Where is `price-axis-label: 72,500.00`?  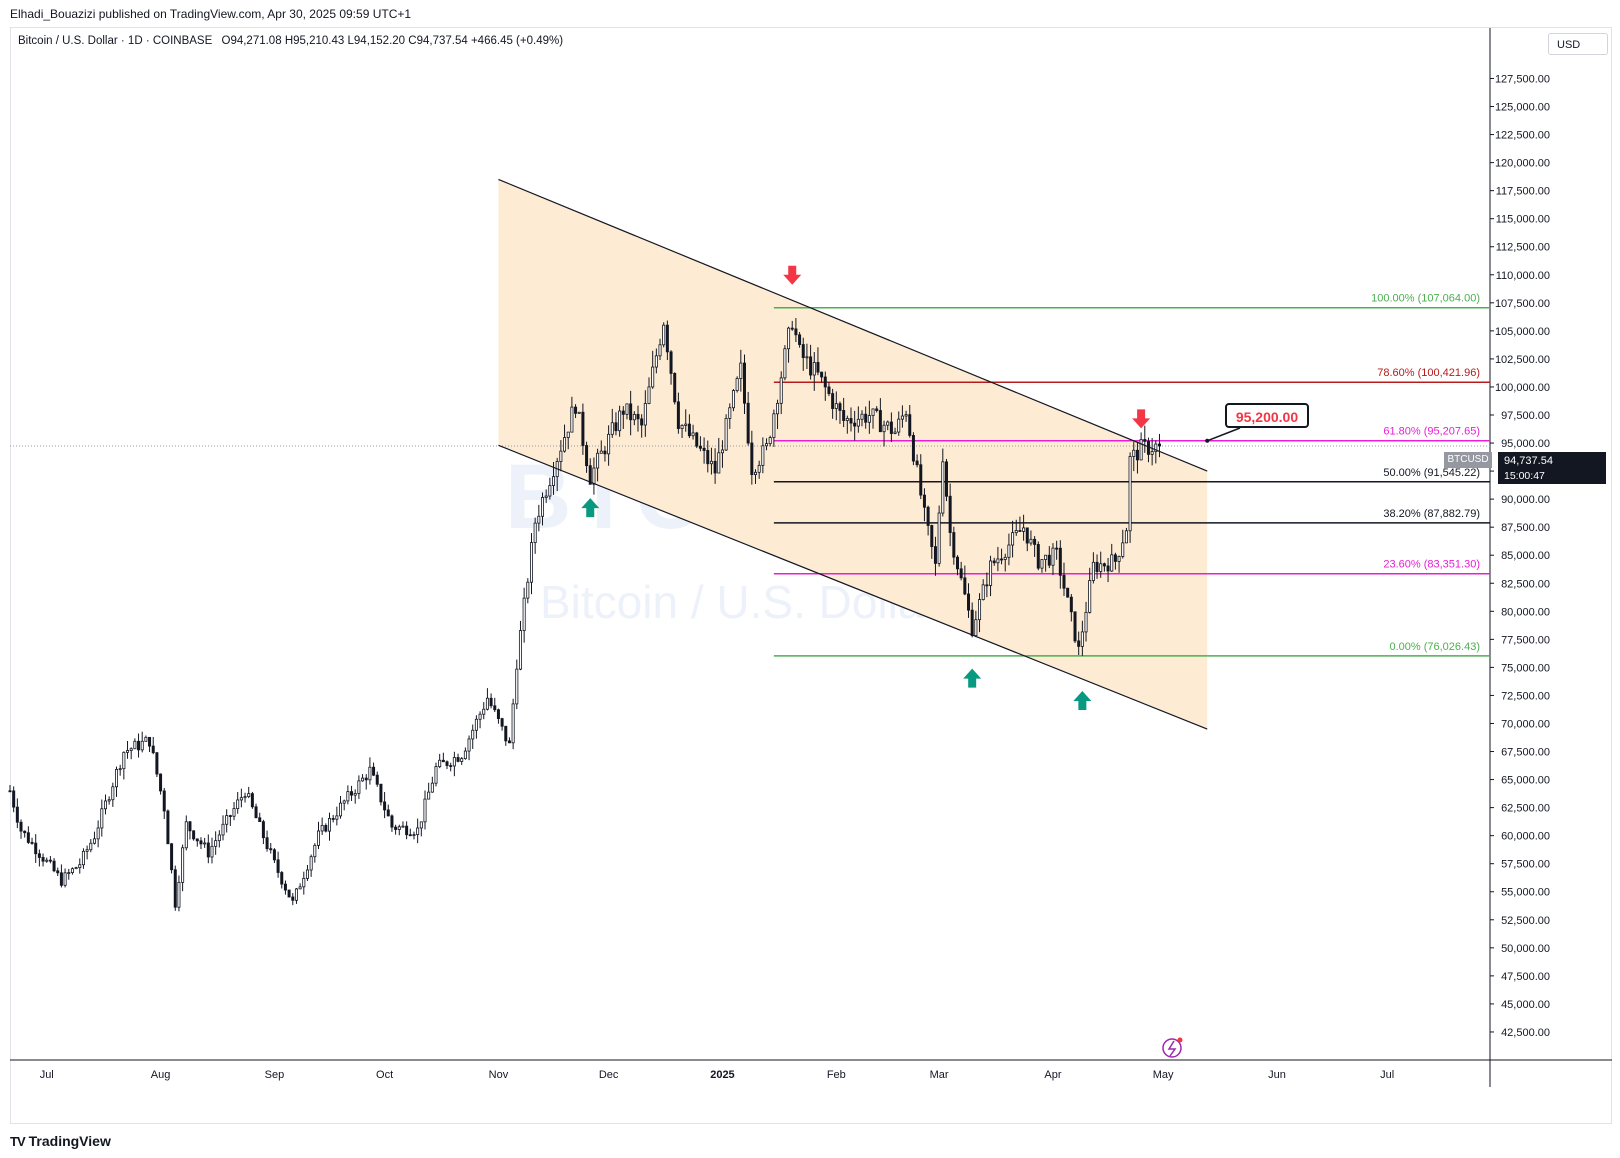 price-axis-label: 72,500.00 is located at coordinates (1525, 696).